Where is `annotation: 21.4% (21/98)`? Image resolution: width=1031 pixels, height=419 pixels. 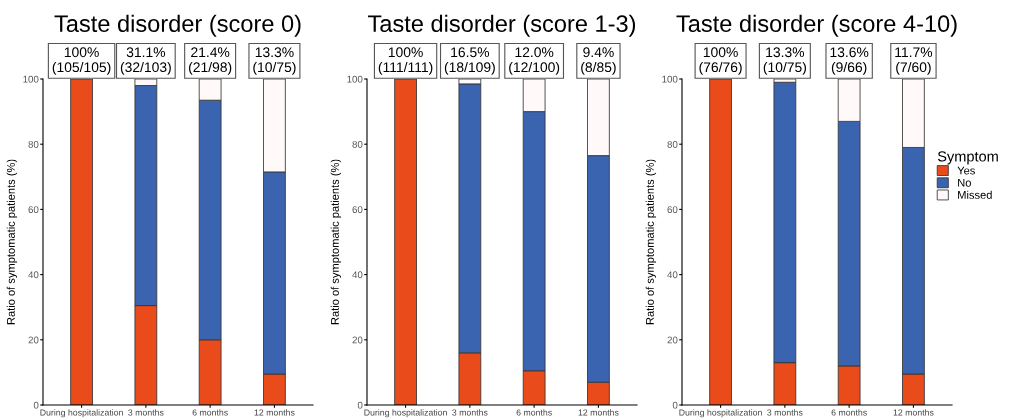 annotation: 21.4% (21/98) is located at coordinates (210, 61).